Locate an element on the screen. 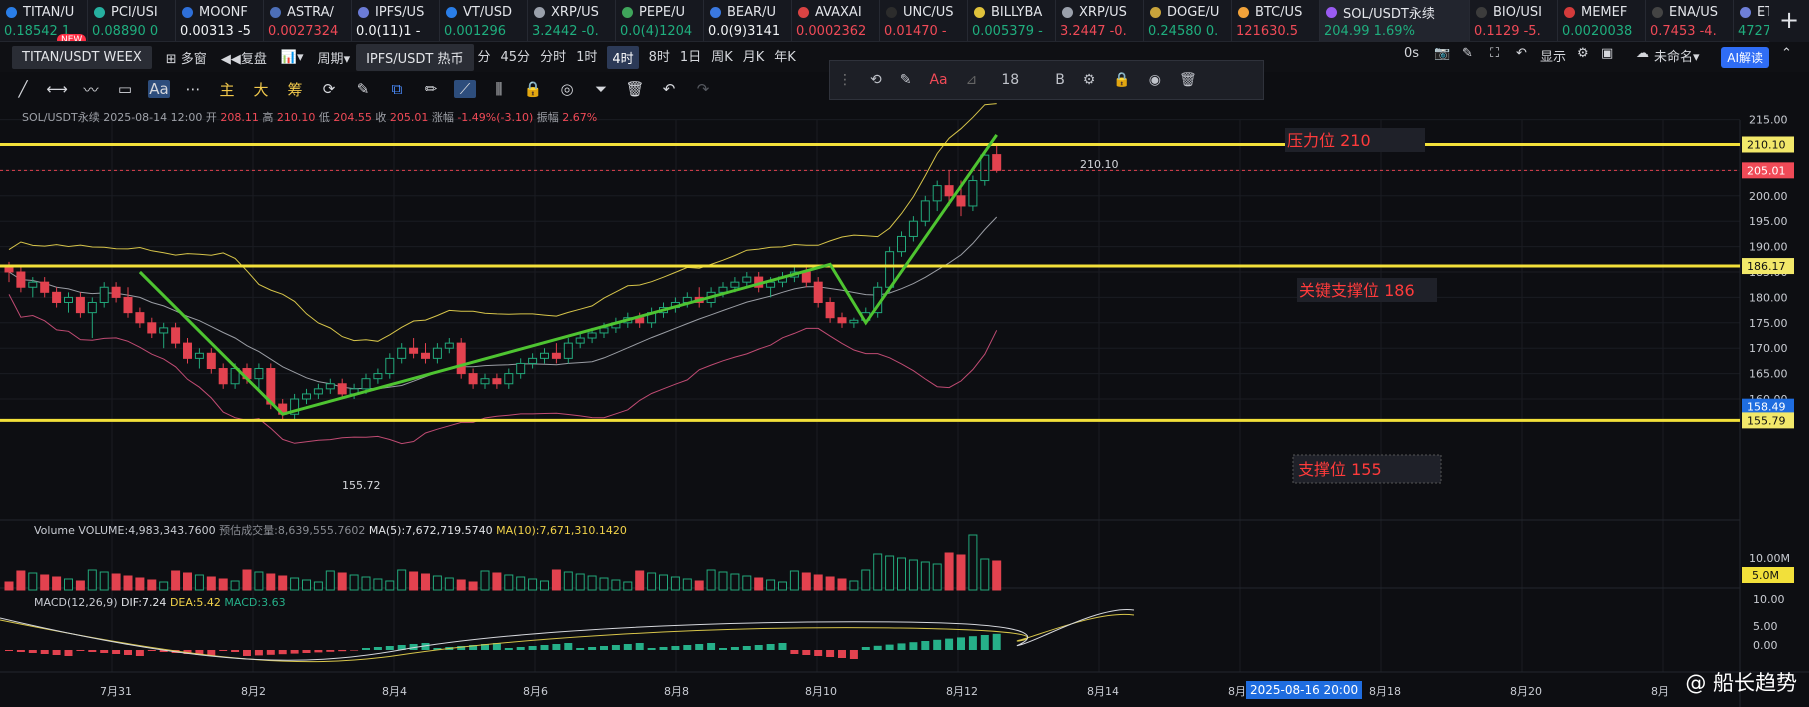 The width and height of the screenshot is (1809, 707). interval-3: 1时 is located at coordinates (587, 57).